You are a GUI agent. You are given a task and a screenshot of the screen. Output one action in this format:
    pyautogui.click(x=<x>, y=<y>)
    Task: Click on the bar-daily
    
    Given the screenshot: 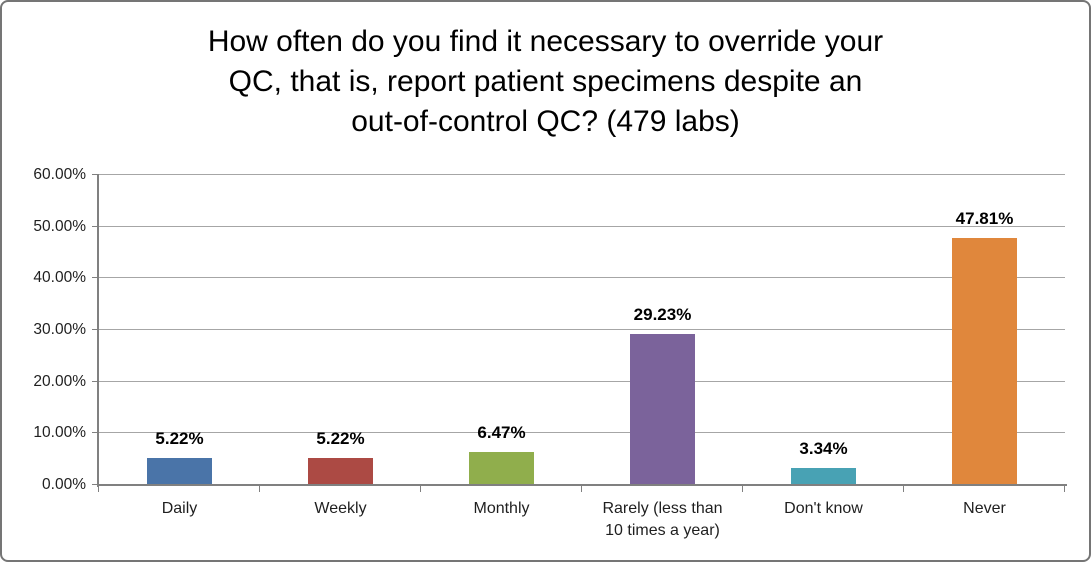 What is the action you would take?
    pyautogui.click(x=179, y=471)
    